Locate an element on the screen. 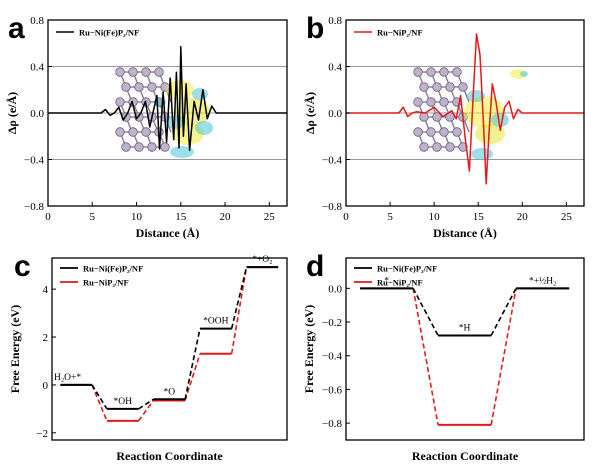 The height and width of the screenshot is (474, 600). step-label: *+½H₂ is located at coordinates (542, 280).